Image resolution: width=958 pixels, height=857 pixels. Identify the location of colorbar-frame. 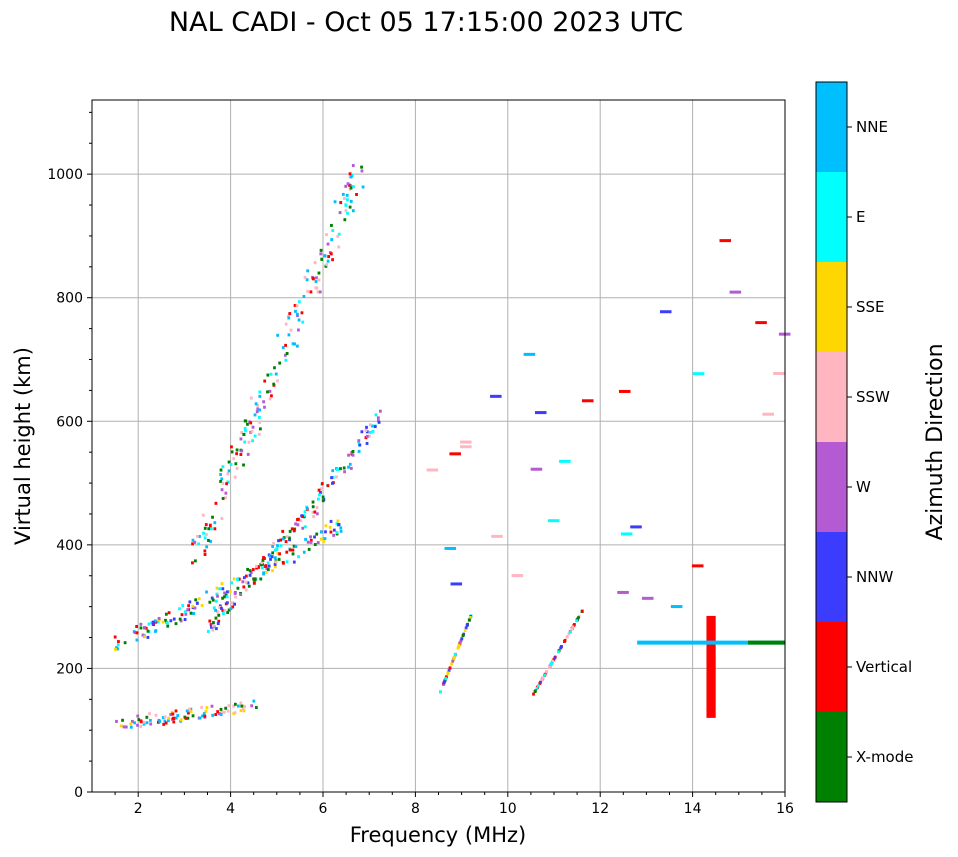
(831, 442).